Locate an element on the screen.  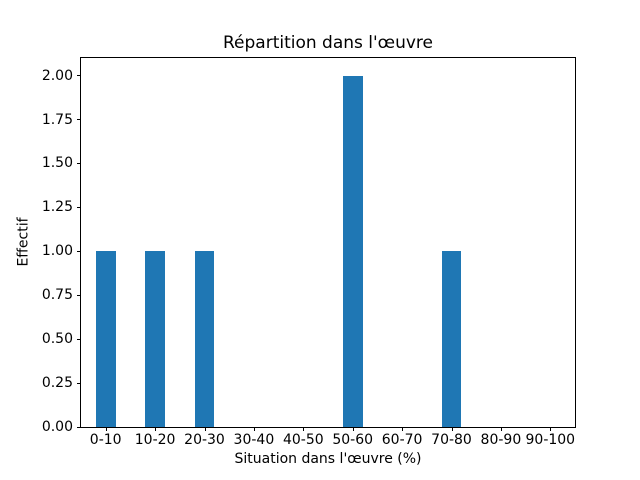
y-tick-label: 0.25 is located at coordinates (57, 383).